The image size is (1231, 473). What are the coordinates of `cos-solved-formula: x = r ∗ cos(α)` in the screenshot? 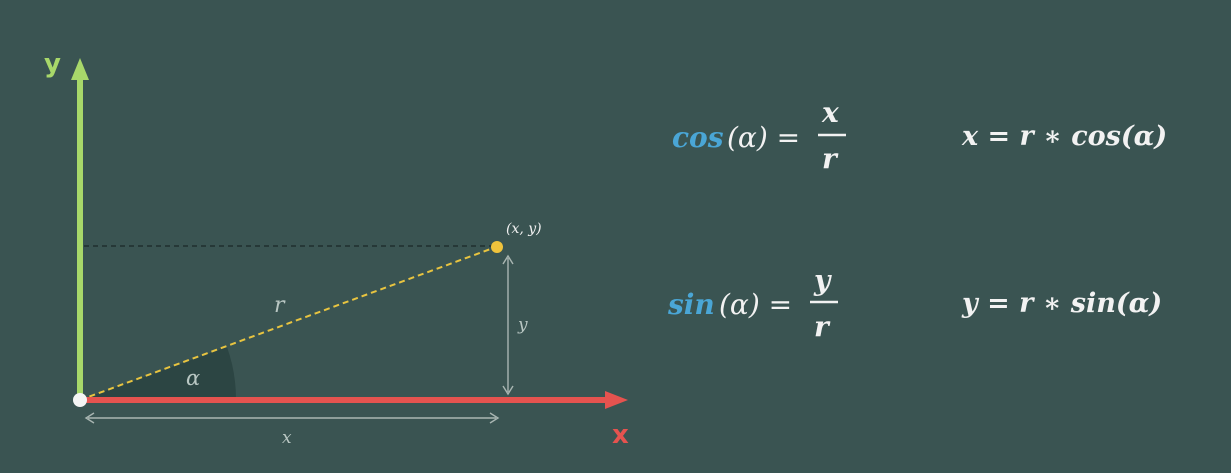 It's located at (1064, 136).